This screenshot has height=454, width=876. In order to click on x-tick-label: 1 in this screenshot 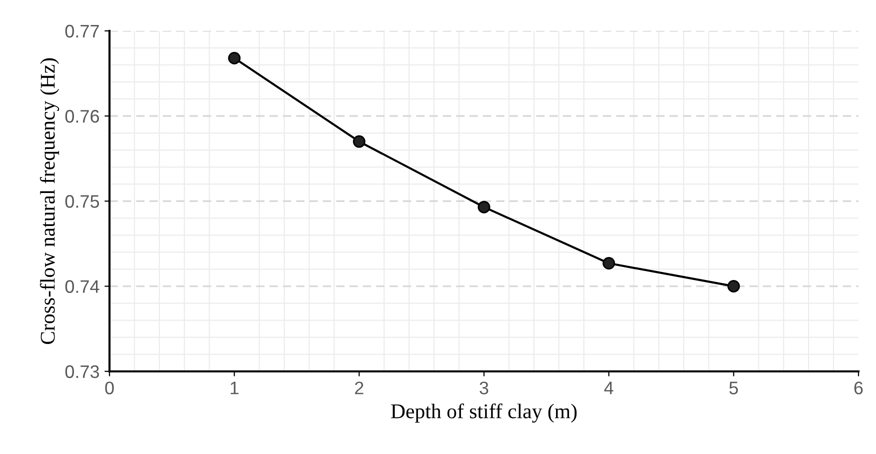, I will do `click(234, 388)`.